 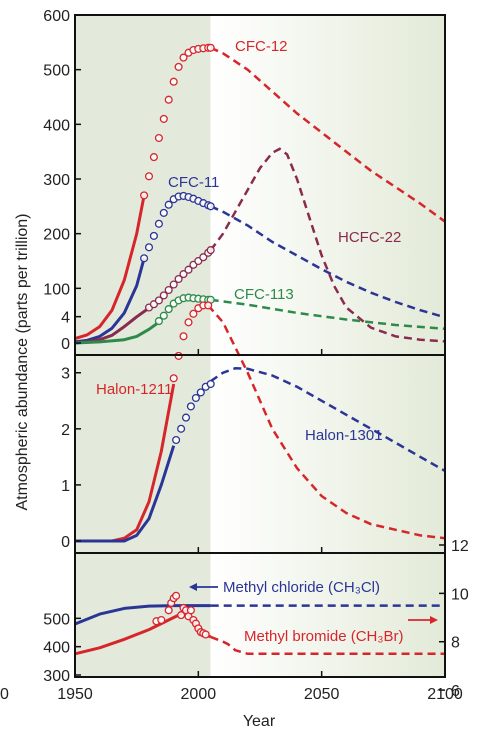 I want to click on cfc-113-history-line, so click(x=117, y=332).